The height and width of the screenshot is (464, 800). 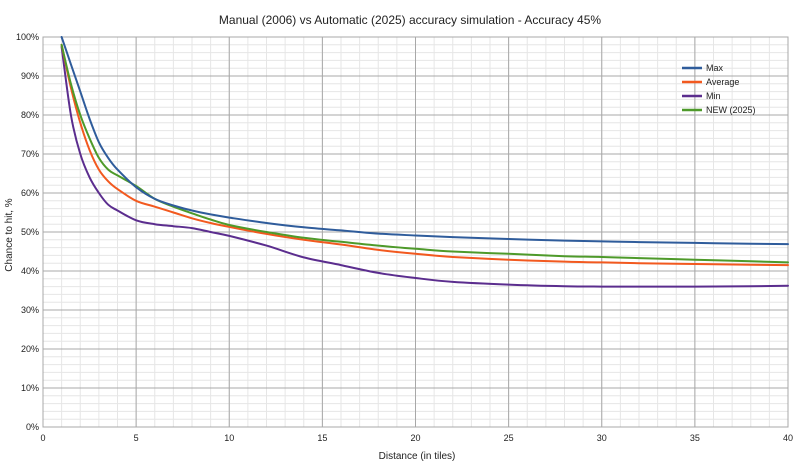 I want to click on y-tick-label: 80%, so click(x=30, y=115).